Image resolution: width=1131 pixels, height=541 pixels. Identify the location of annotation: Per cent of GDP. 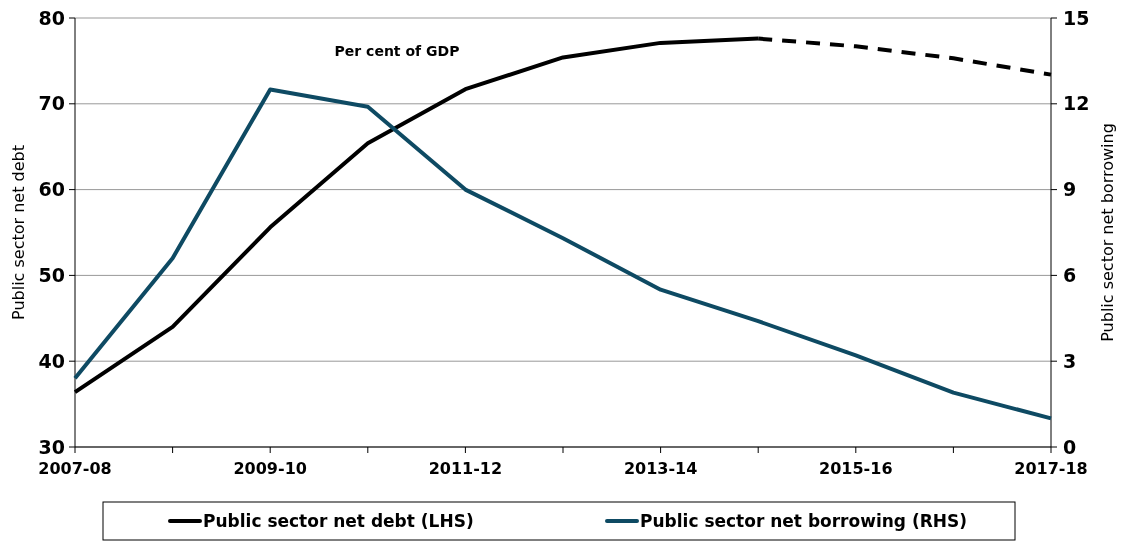
(397, 51).